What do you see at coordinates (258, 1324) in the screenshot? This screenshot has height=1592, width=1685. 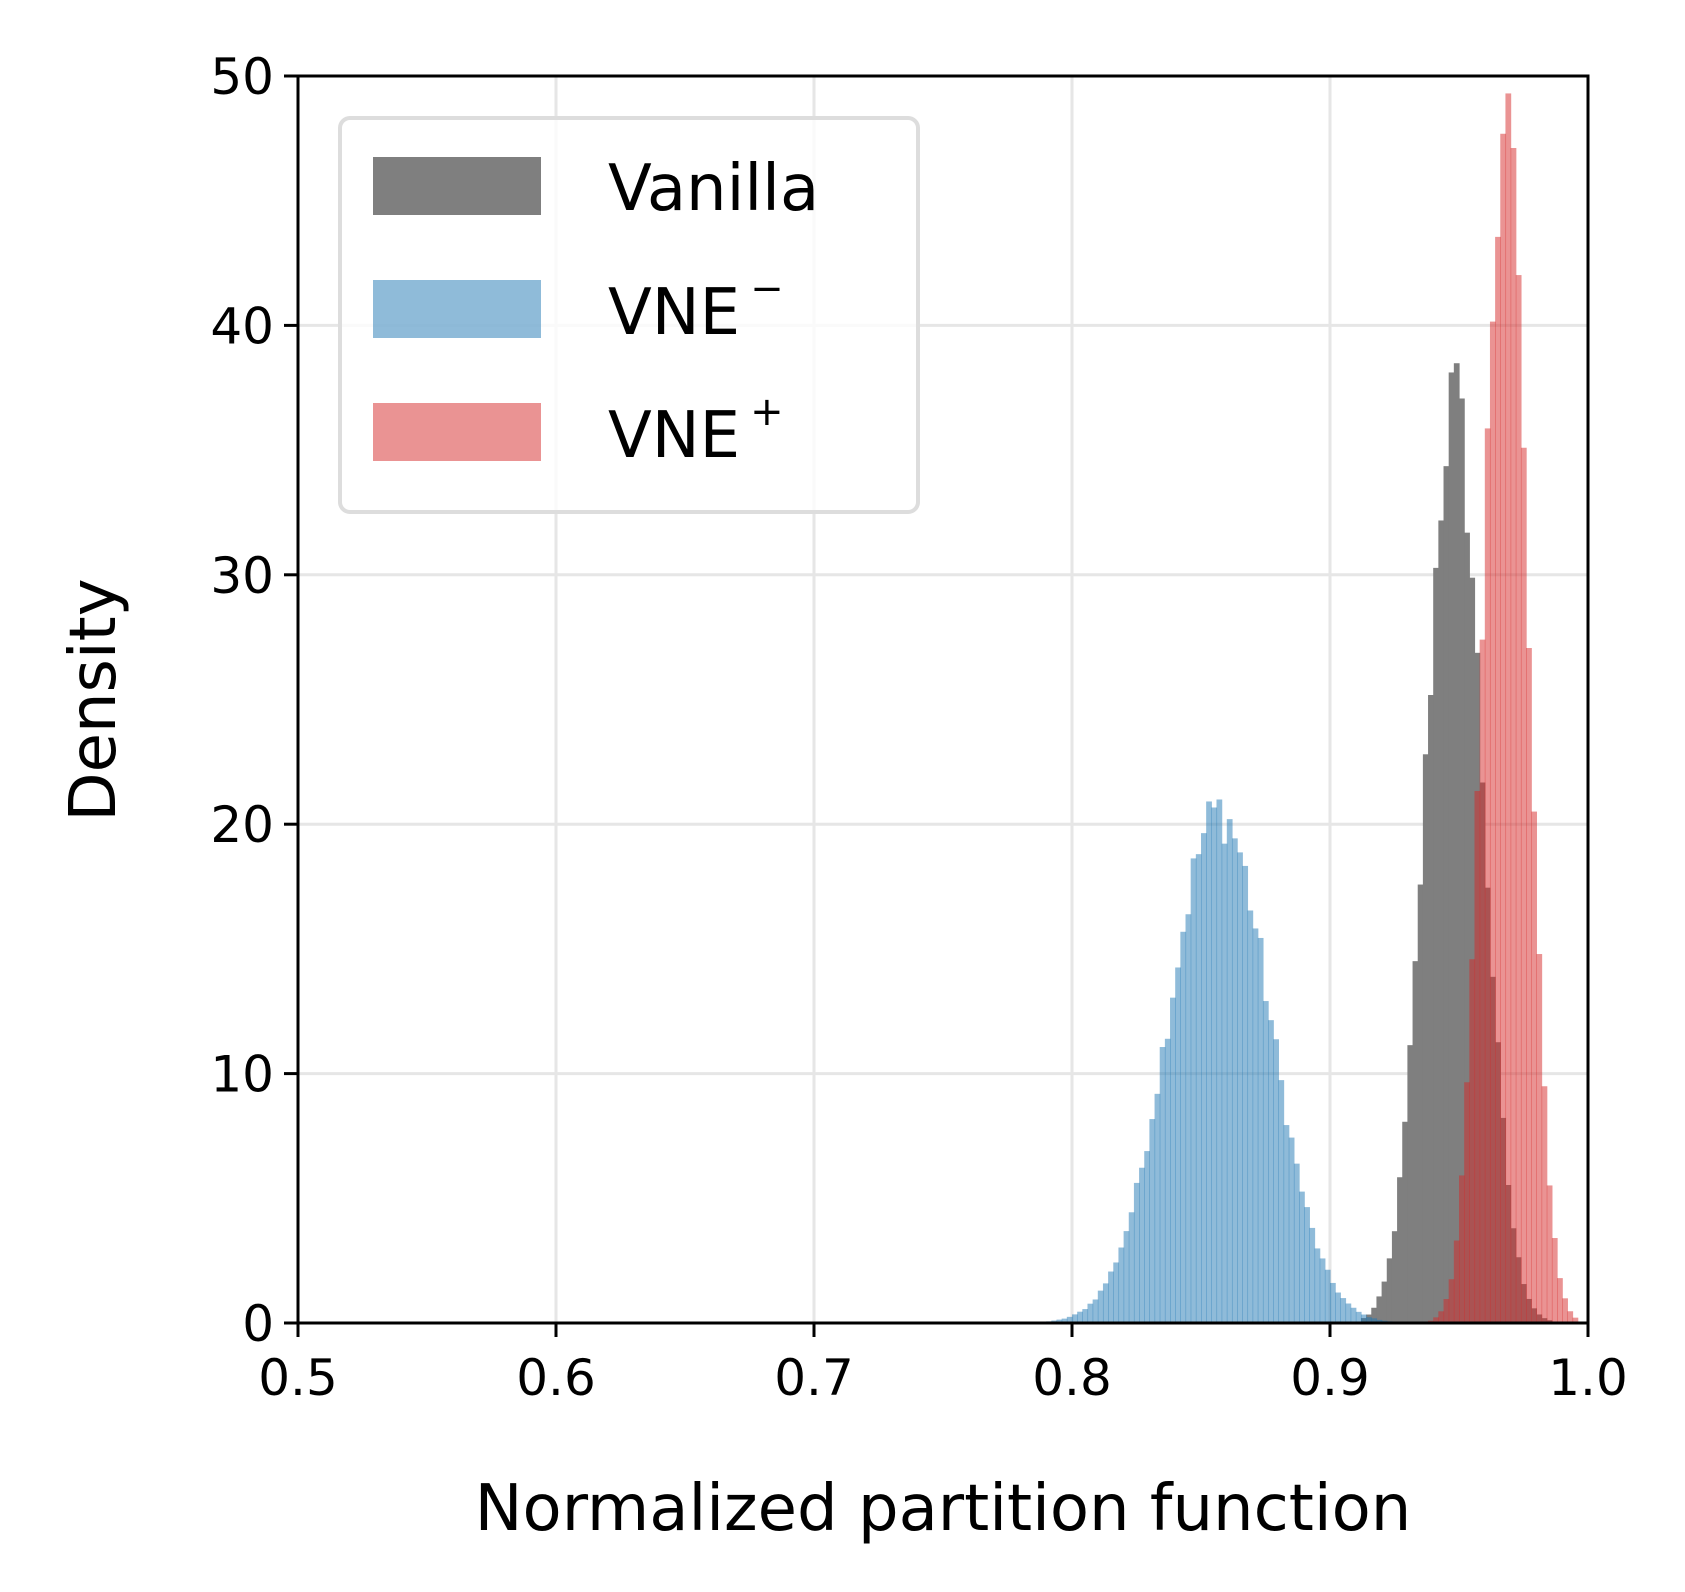 I see `y-tick-label: 0` at bounding box center [258, 1324].